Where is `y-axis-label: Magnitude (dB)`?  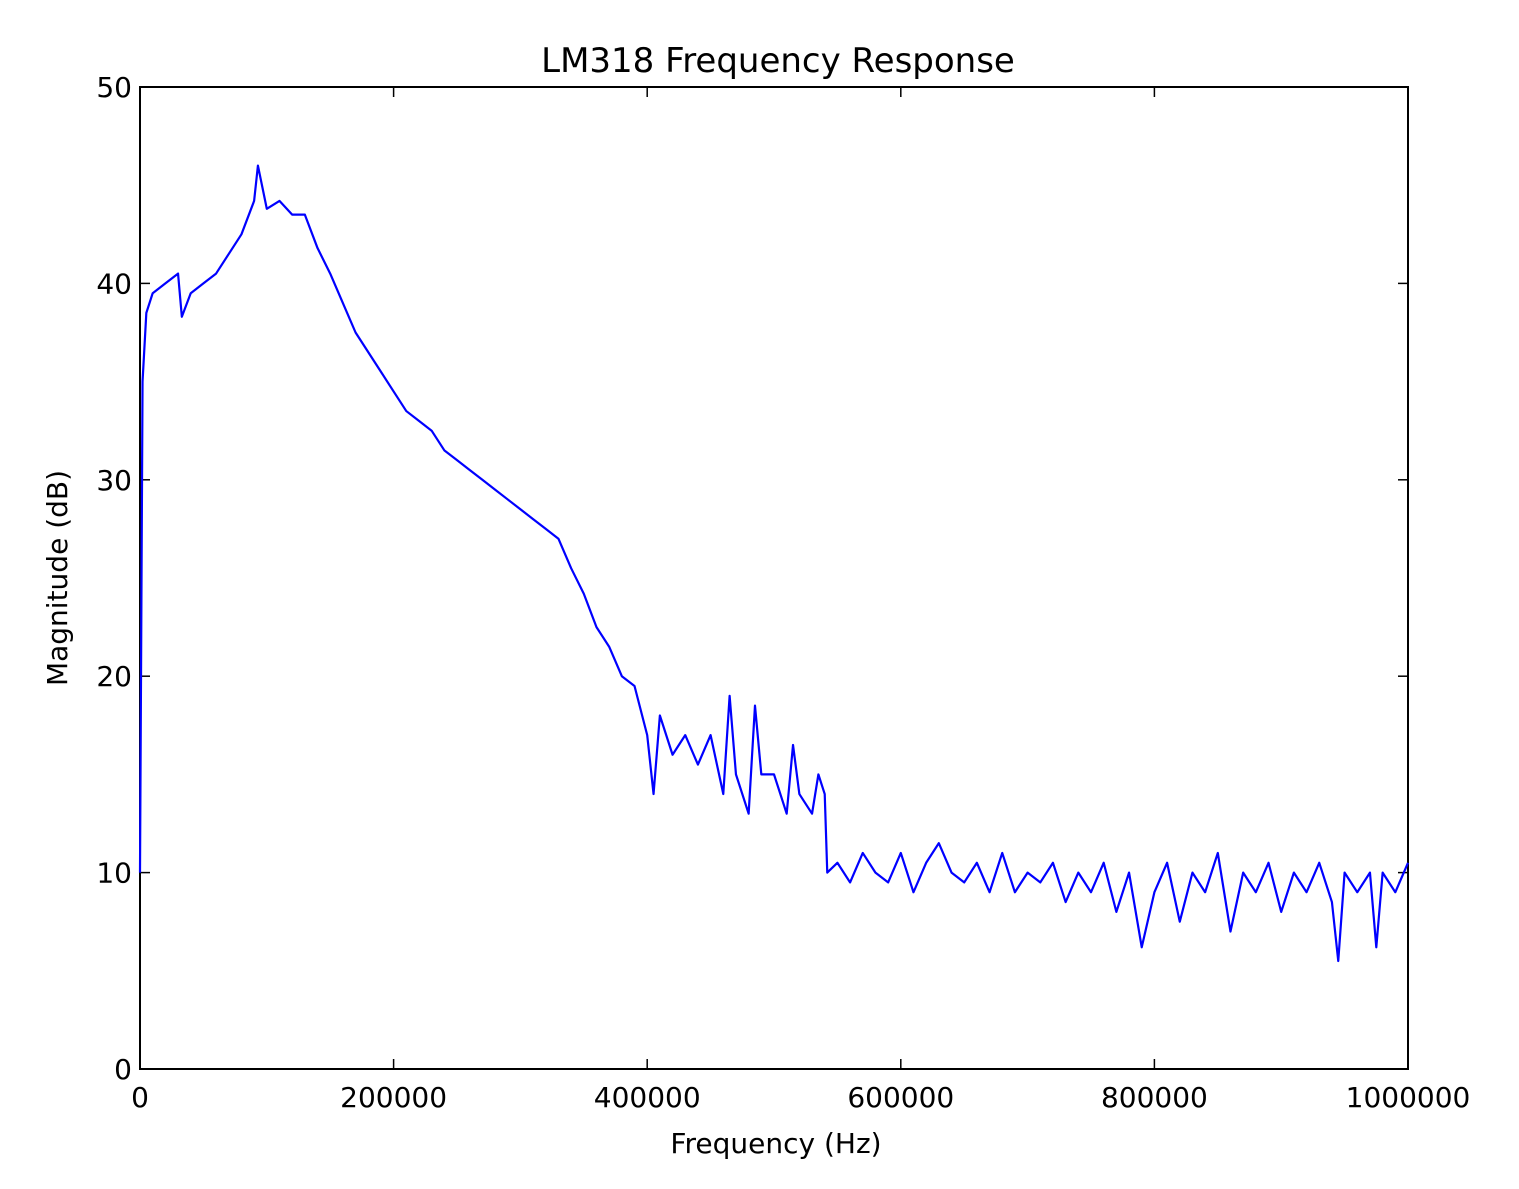 y-axis-label: Magnitude (dB) is located at coordinates (57, 578).